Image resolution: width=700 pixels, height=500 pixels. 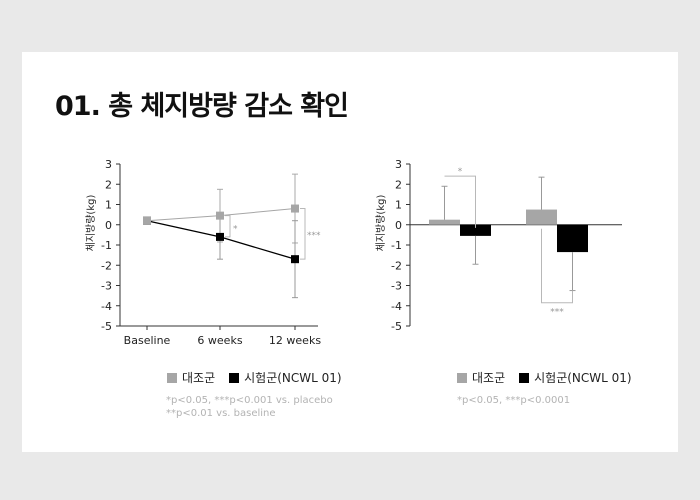 What do you see at coordinates (398, 225) in the screenshot?
I see `bar-chart-y-tick-label: 0` at bounding box center [398, 225].